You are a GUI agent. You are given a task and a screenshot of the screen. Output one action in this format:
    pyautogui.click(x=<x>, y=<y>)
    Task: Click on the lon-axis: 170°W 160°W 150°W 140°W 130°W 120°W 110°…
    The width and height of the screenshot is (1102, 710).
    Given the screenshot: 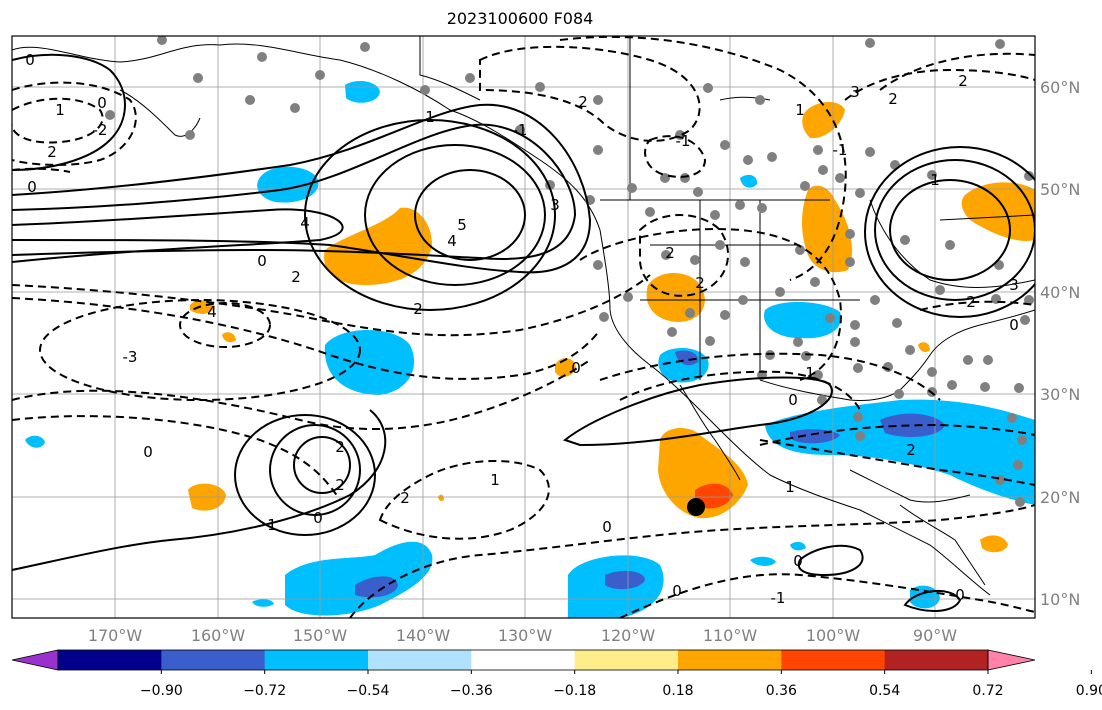 What is the action you would take?
    pyautogui.click(x=522, y=635)
    